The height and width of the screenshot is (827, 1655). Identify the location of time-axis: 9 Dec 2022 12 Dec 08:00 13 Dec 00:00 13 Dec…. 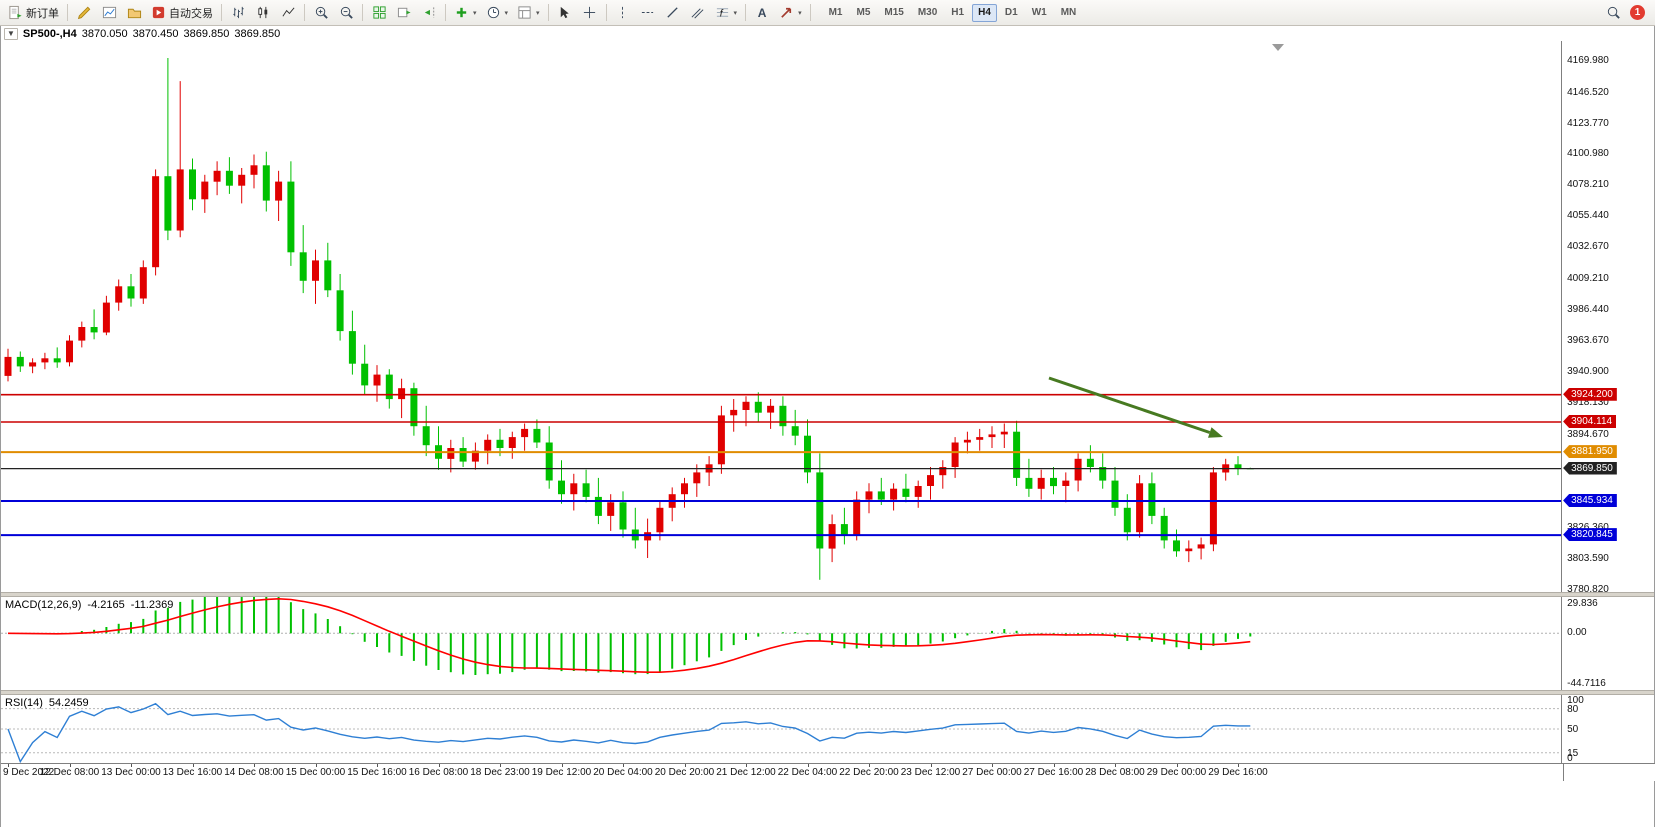
(828, 772).